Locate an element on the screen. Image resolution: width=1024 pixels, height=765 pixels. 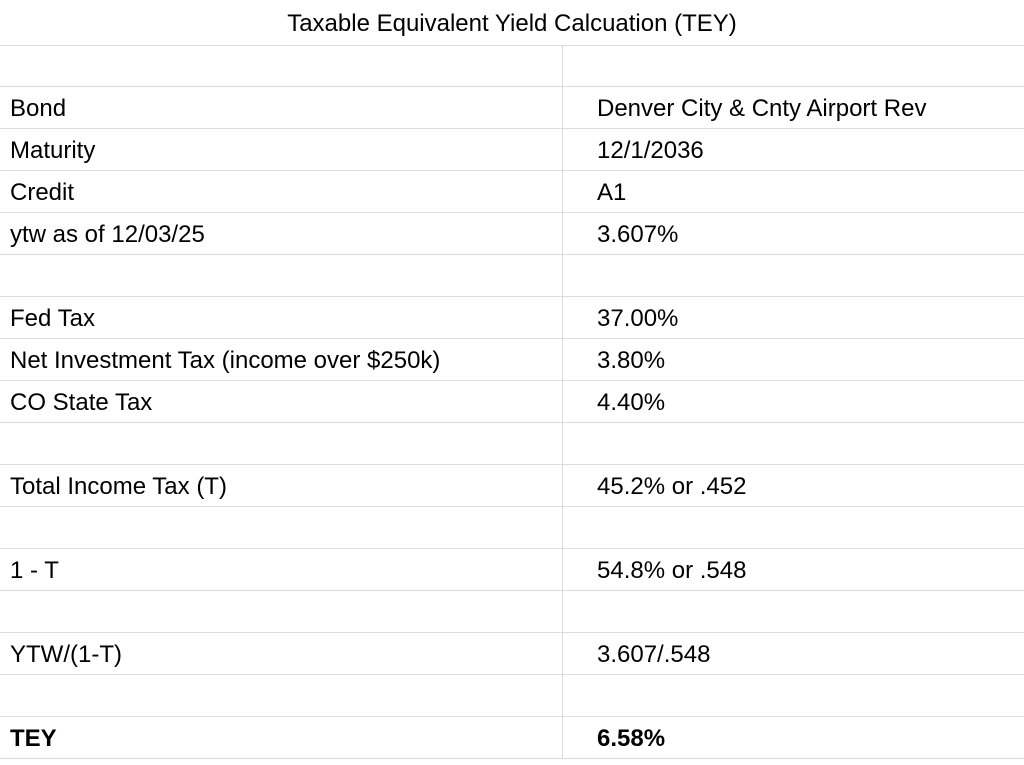
row-value: 3.607% is located at coordinates (638, 234).